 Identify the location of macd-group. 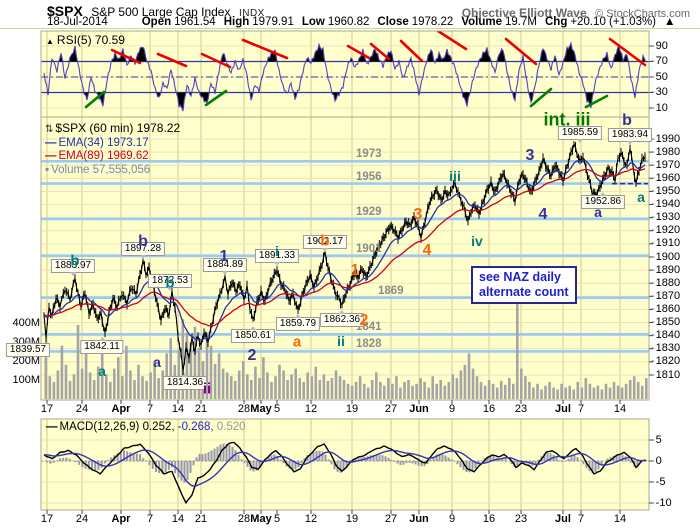
(345, 473).